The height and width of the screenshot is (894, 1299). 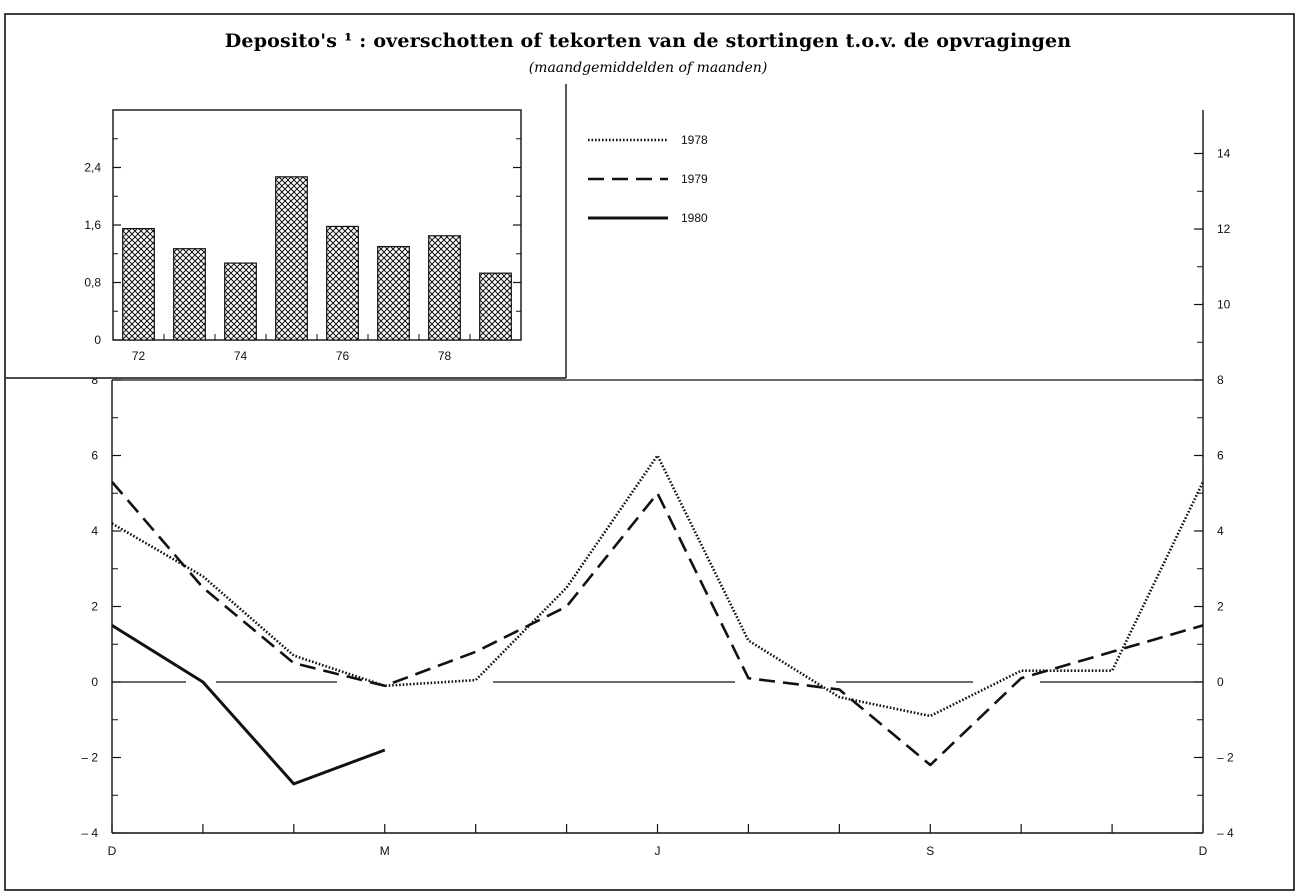 What do you see at coordinates (241, 356) in the screenshot?
I see `inset-x-tick-label: 74` at bounding box center [241, 356].